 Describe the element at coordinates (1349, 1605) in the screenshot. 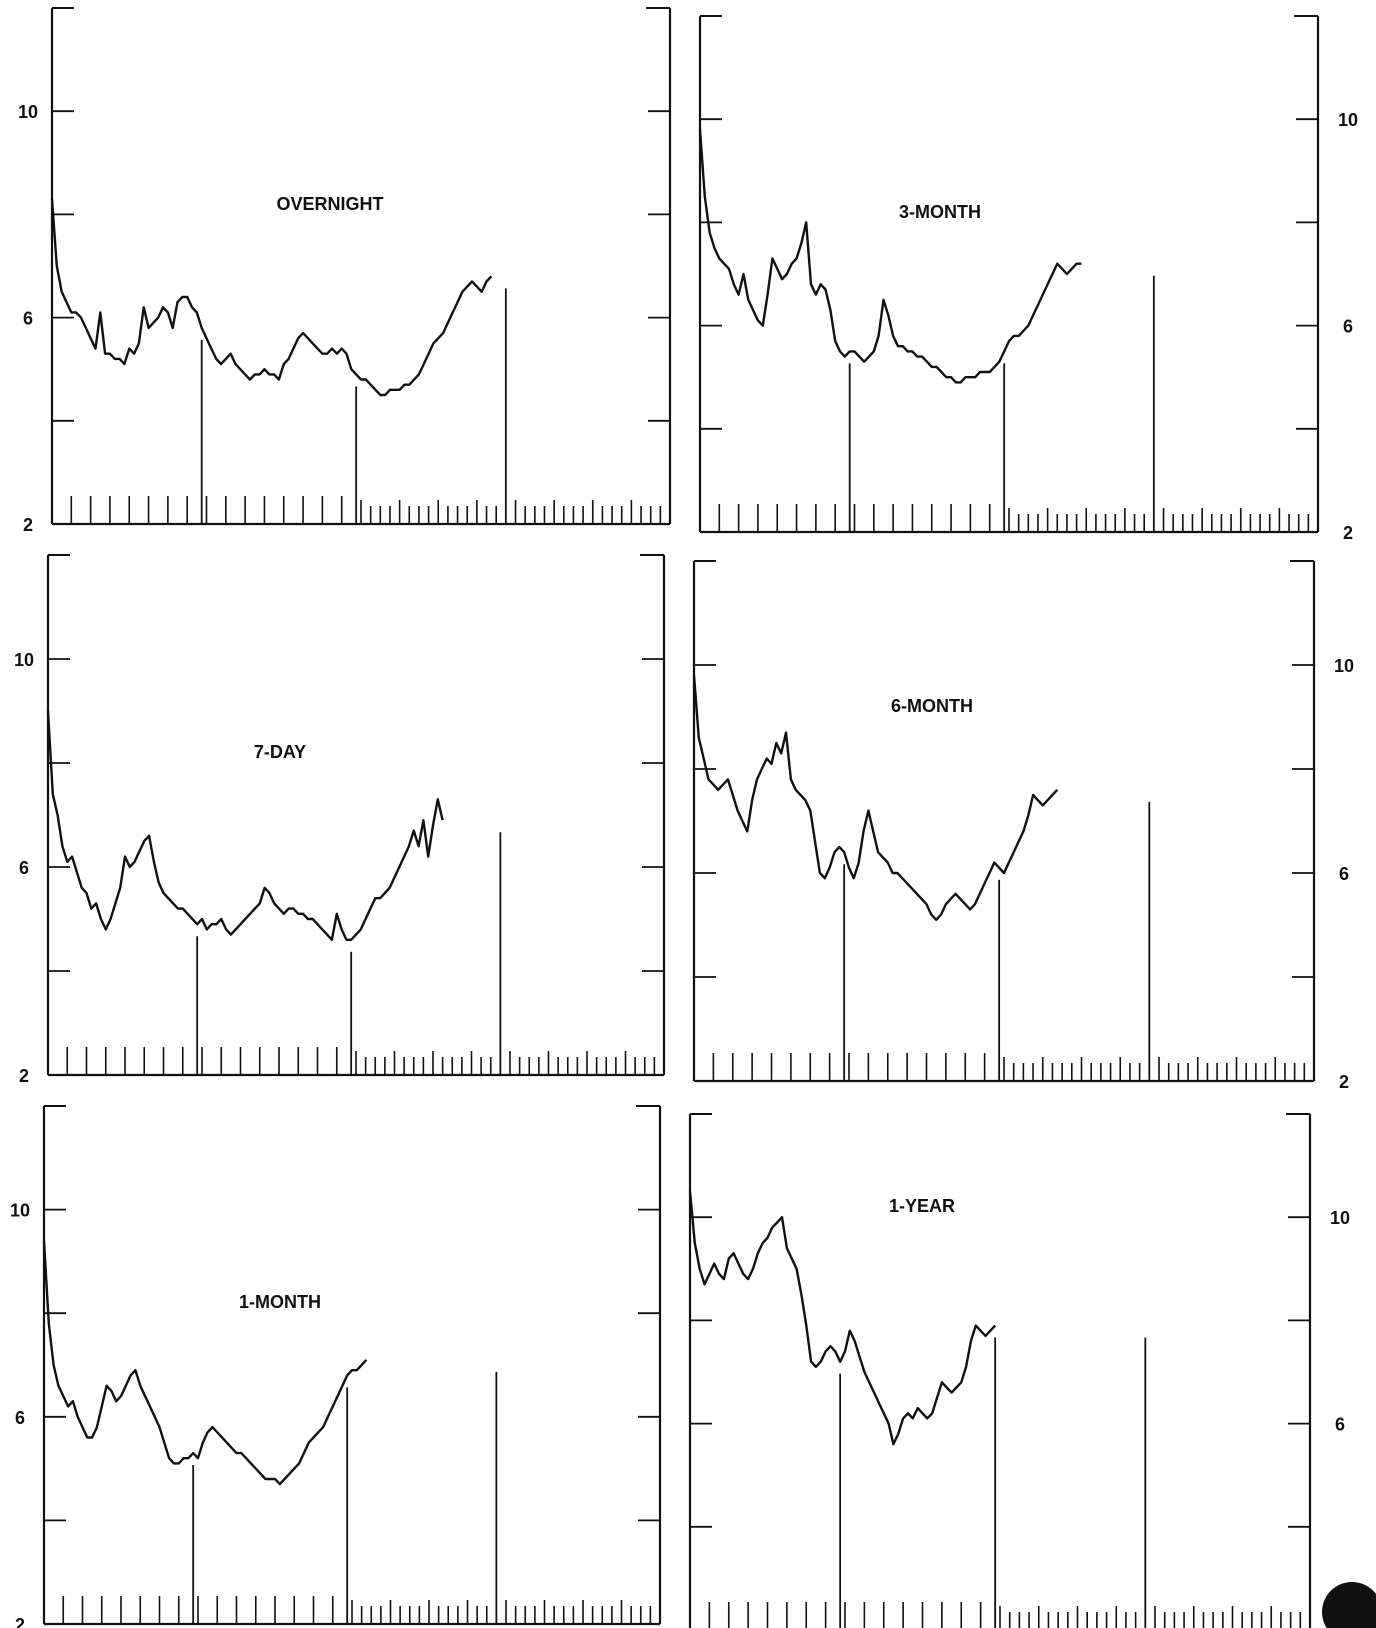

I see `scan-blot` at that location.